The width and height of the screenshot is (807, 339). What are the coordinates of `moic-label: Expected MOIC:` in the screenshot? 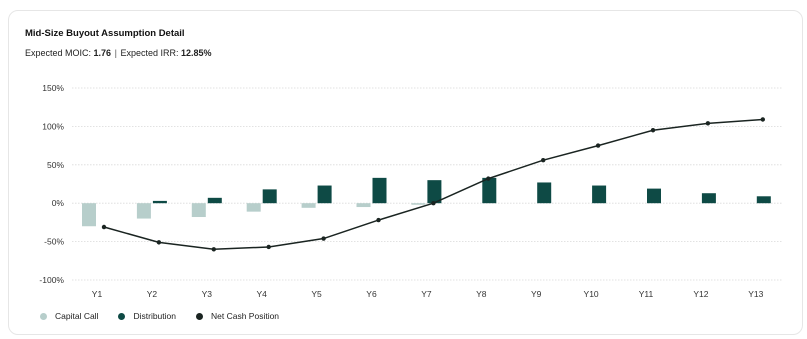 It's located at (58, 53).